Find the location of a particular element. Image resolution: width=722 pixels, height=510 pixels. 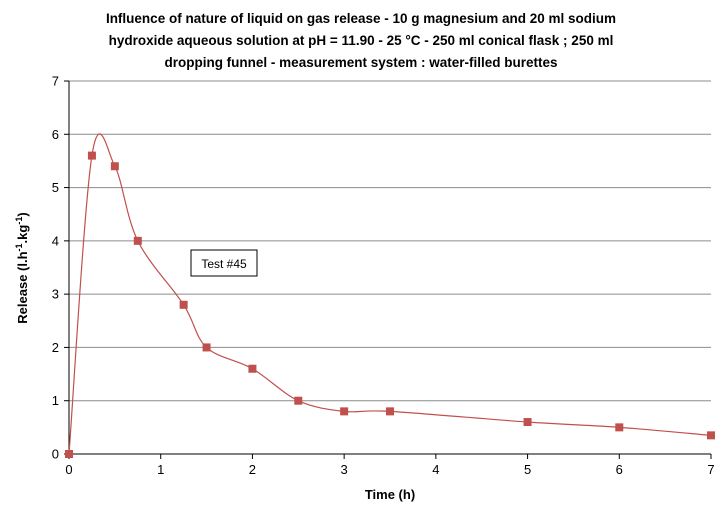

y-tick-label: 6 is located at coordinates (55, 134).